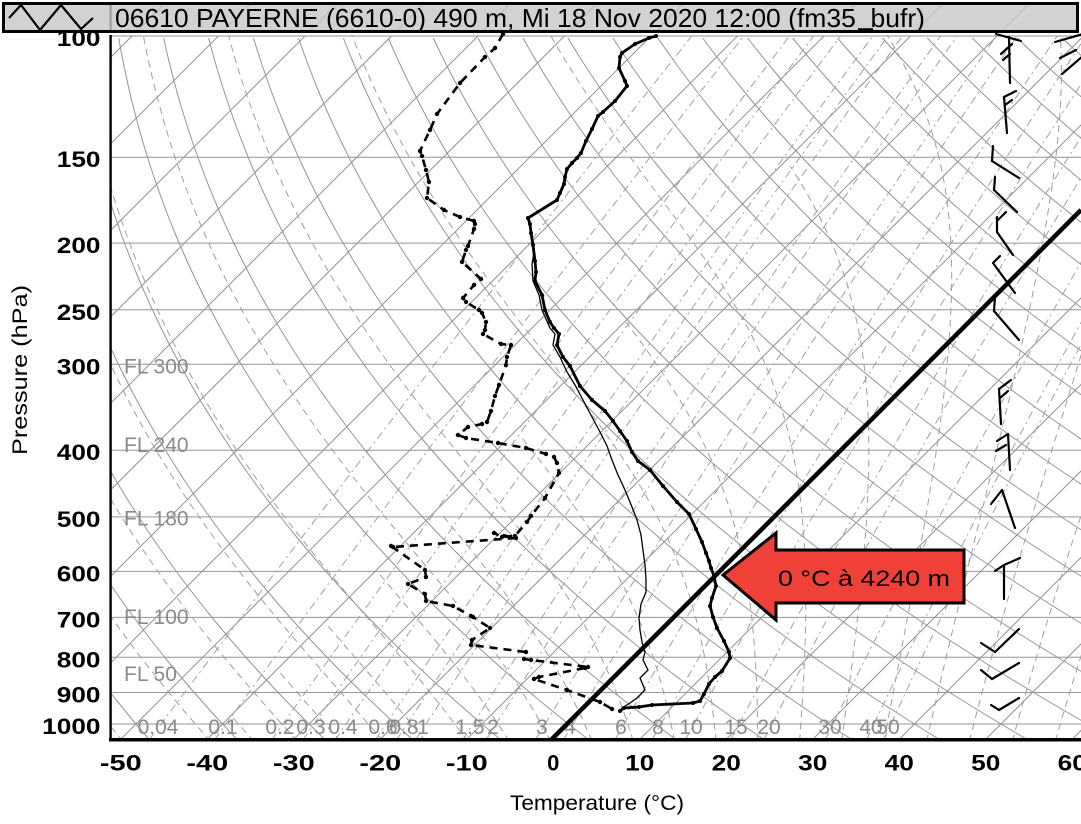  What do you see at coordinates (79, 519) in the screenshot?
I see `svg-text: 500` at bounding box center [79, 519].